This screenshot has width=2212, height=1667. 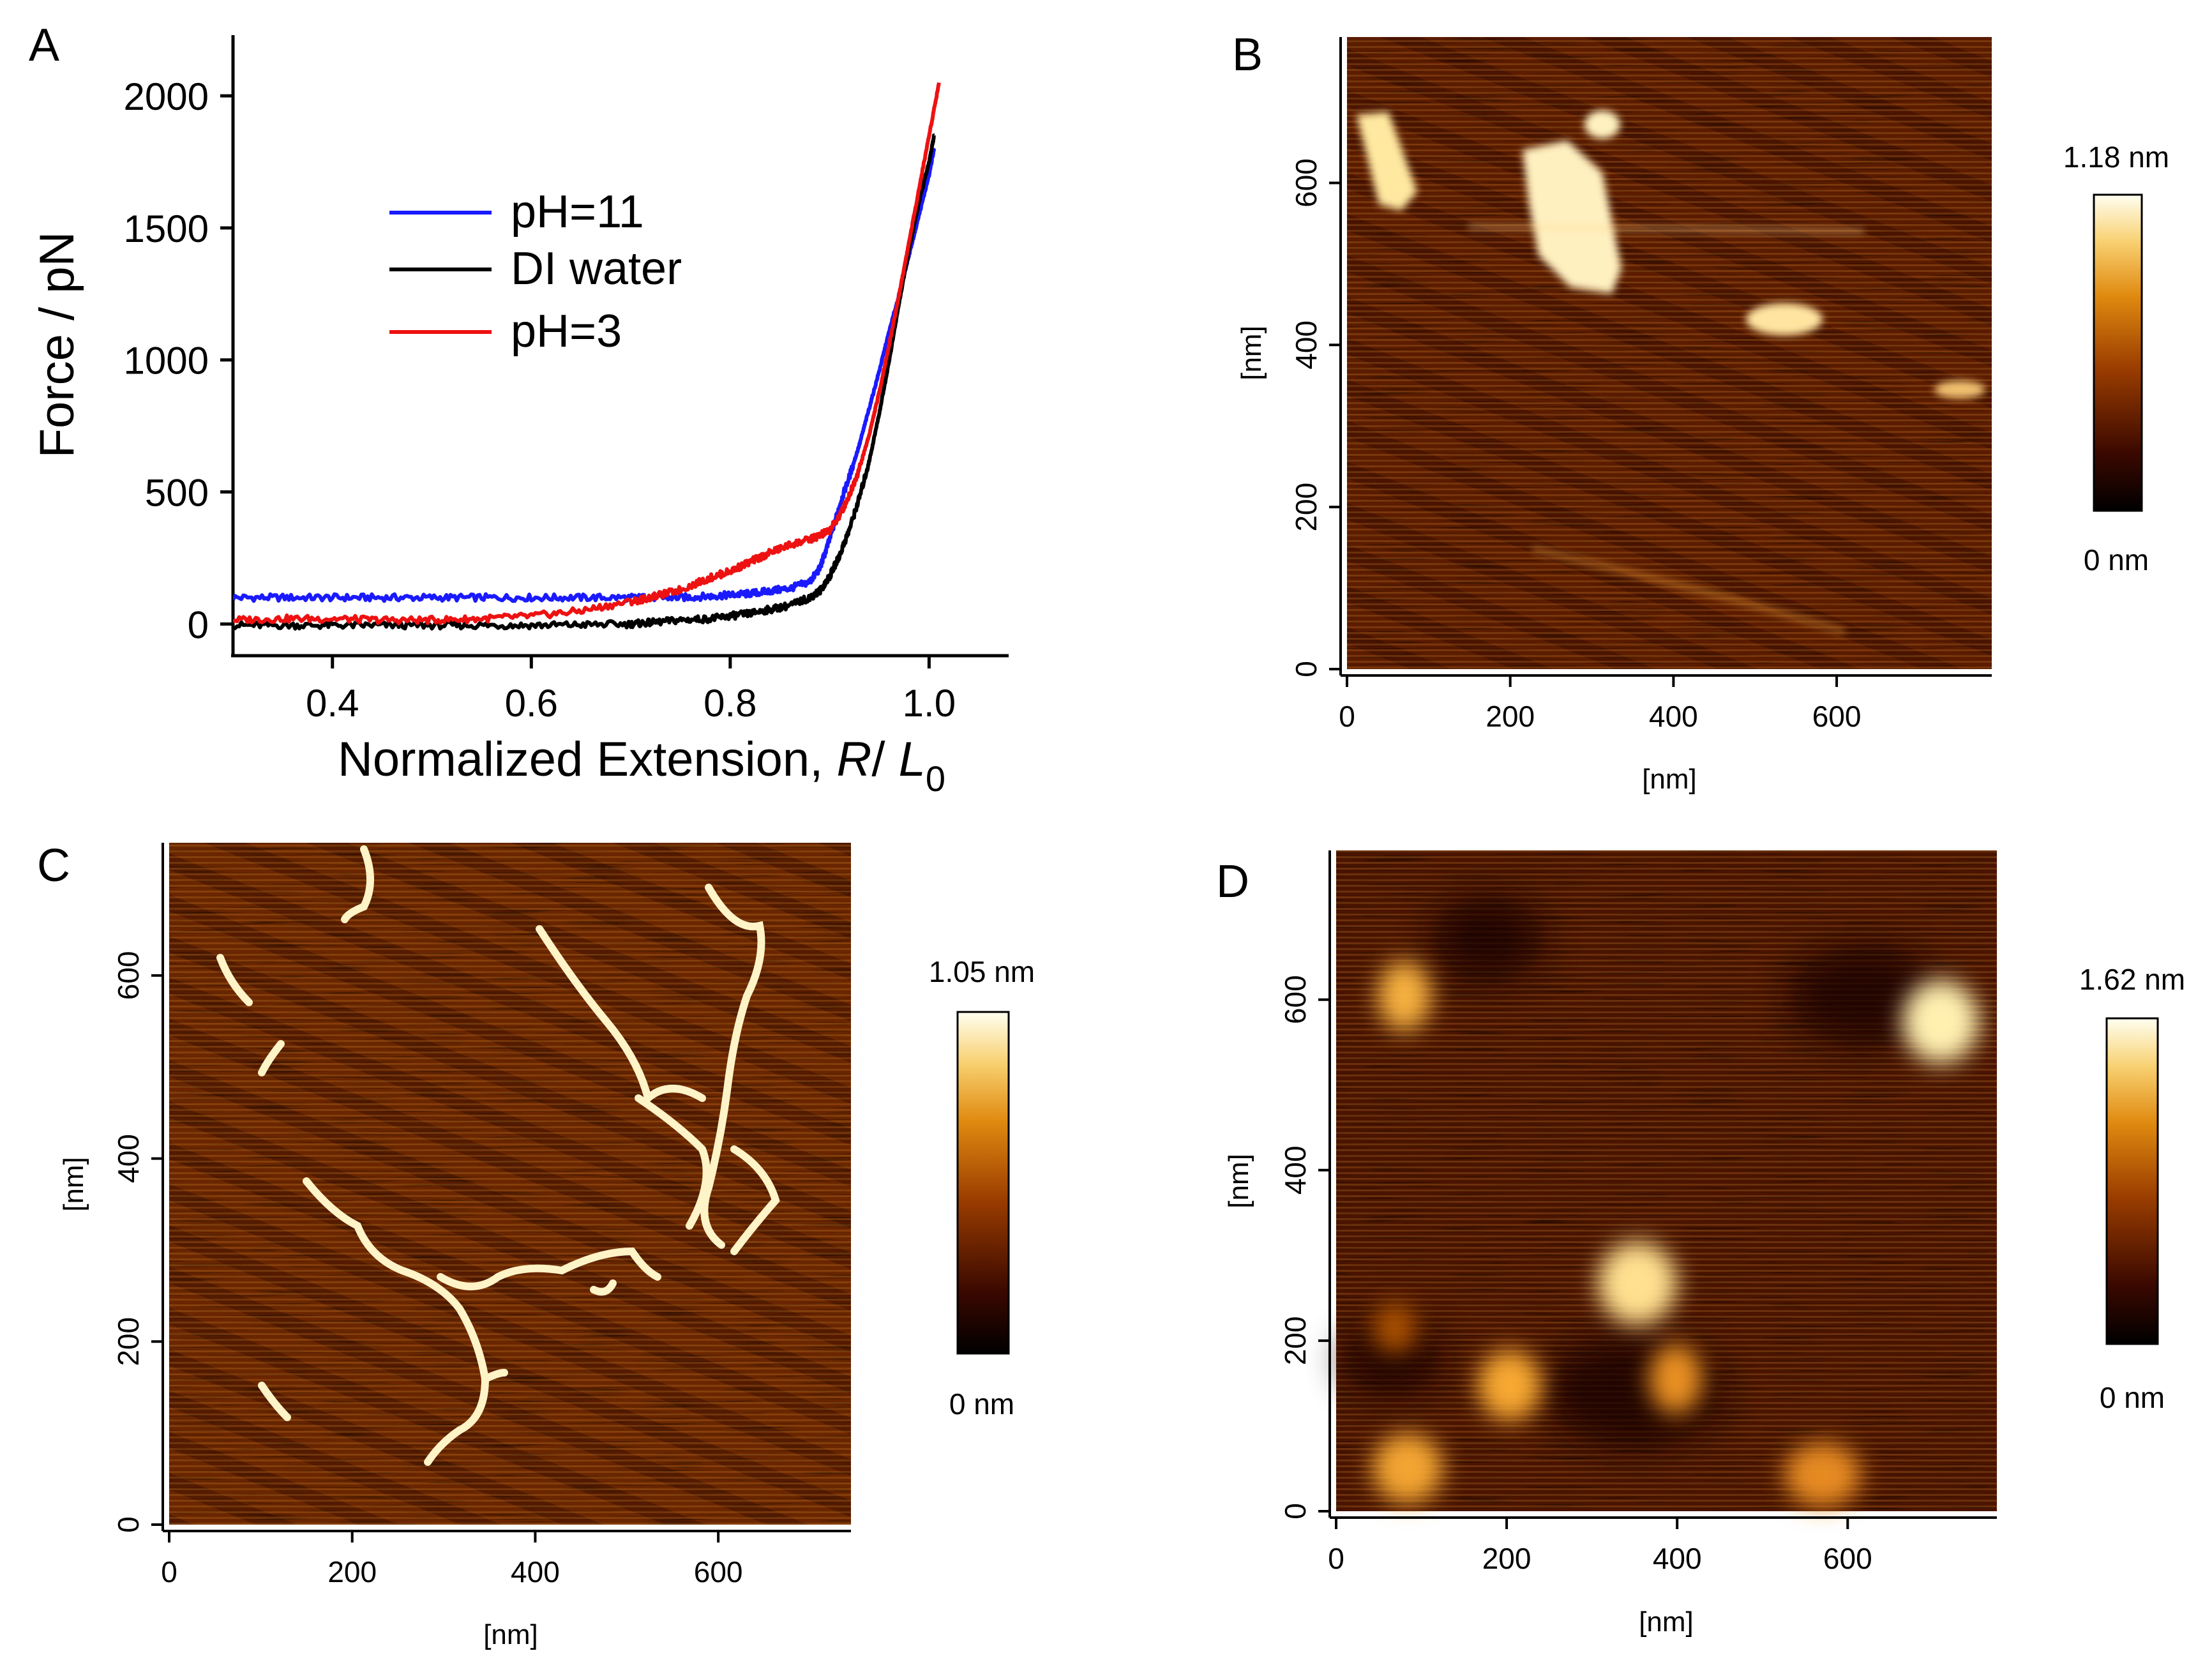 I want to click on b-diagonal-ridge, so click(x=1688, y=590).